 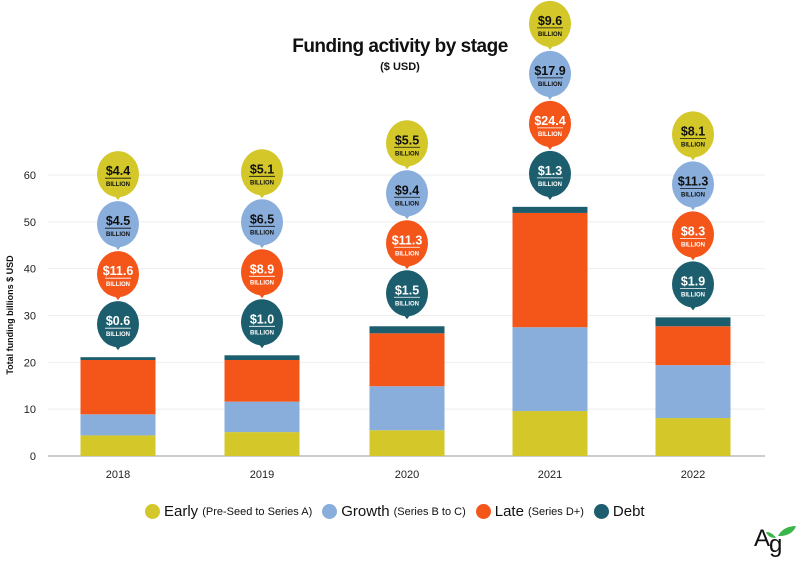 What do you see at coordinates (483, 511) in the screenshot?
I see `late-swatch` at bounding box center [483, 511].